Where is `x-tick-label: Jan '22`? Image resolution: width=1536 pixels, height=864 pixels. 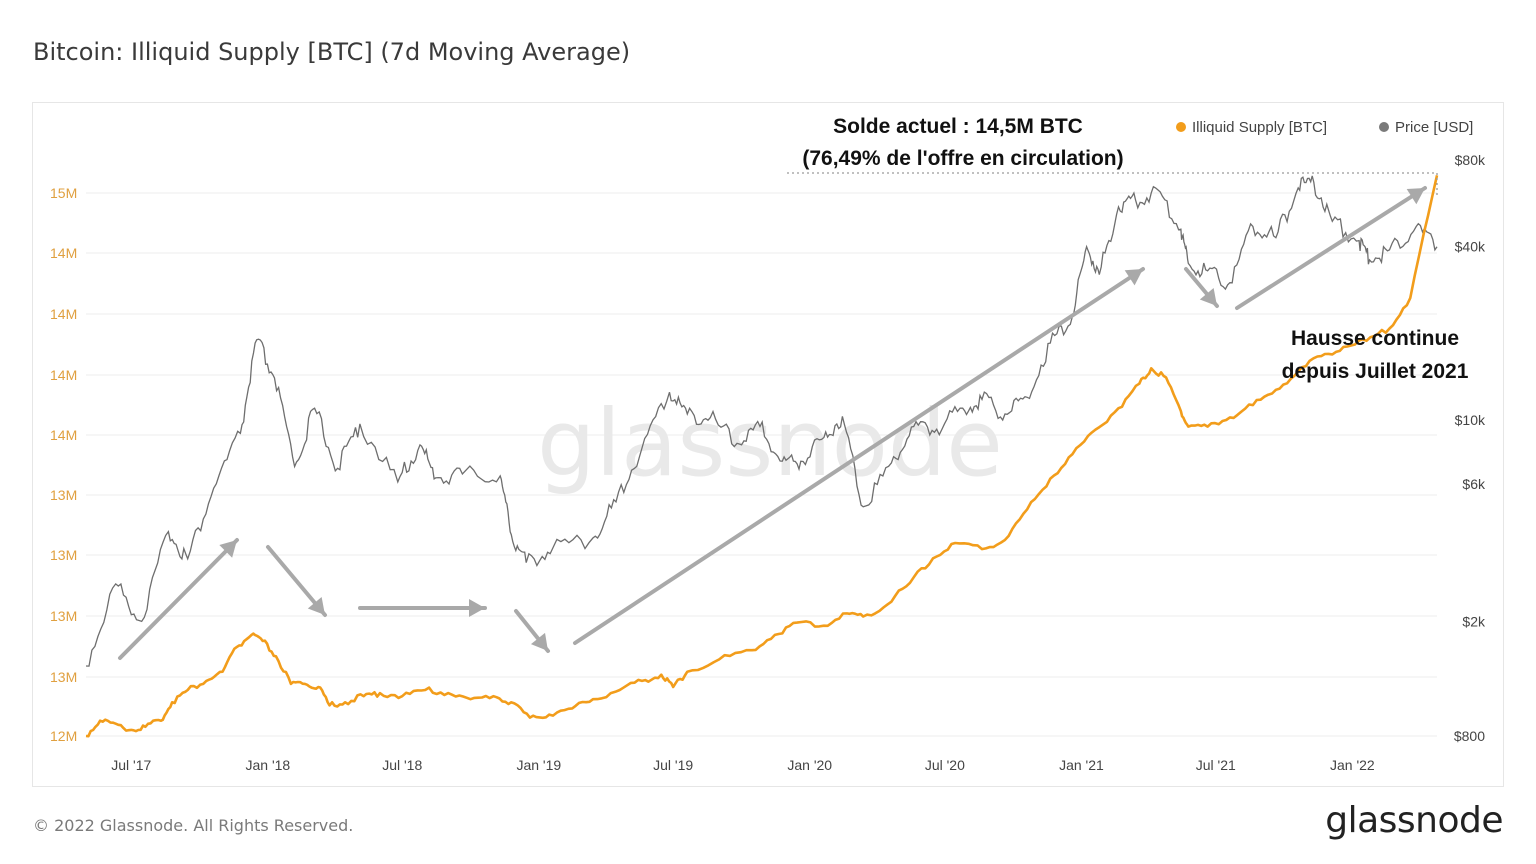
x-tick-label: Jan '22 is located at coordinates (1352, 765).